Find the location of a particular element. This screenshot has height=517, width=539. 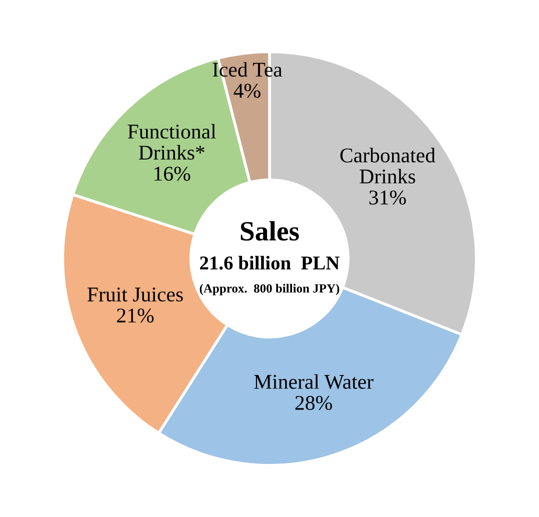

data-label: 16% is located at coordinates (172, 173).